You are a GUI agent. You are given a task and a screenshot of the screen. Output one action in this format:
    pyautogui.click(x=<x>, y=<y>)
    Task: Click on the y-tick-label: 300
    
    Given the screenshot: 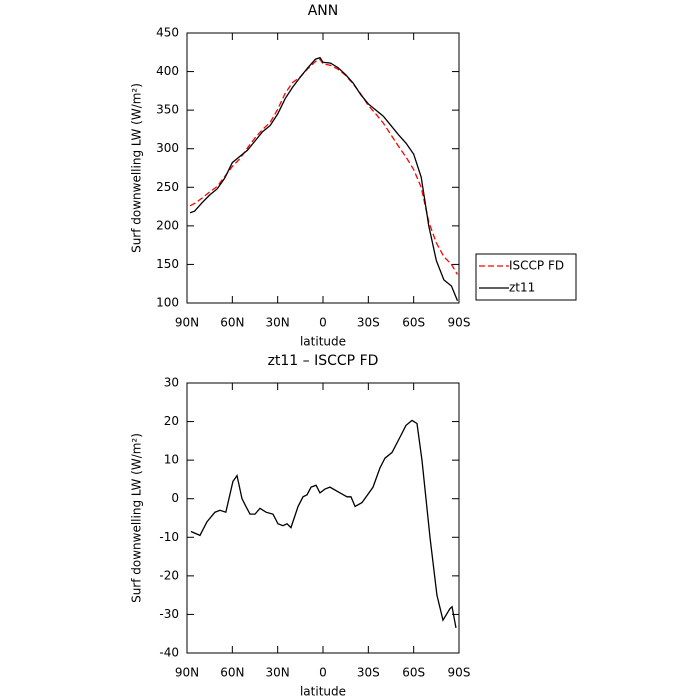 What is the action you would take?
    pyautogui.click(x=167, y=148)
    